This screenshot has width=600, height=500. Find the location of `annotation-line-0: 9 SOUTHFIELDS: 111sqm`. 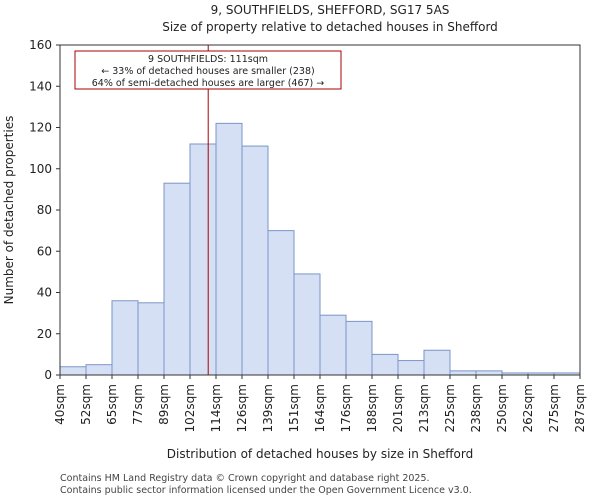

annotation-line-0: 9 SOUTHFIELDS: 111sqm is located at coordinates (208, 59).